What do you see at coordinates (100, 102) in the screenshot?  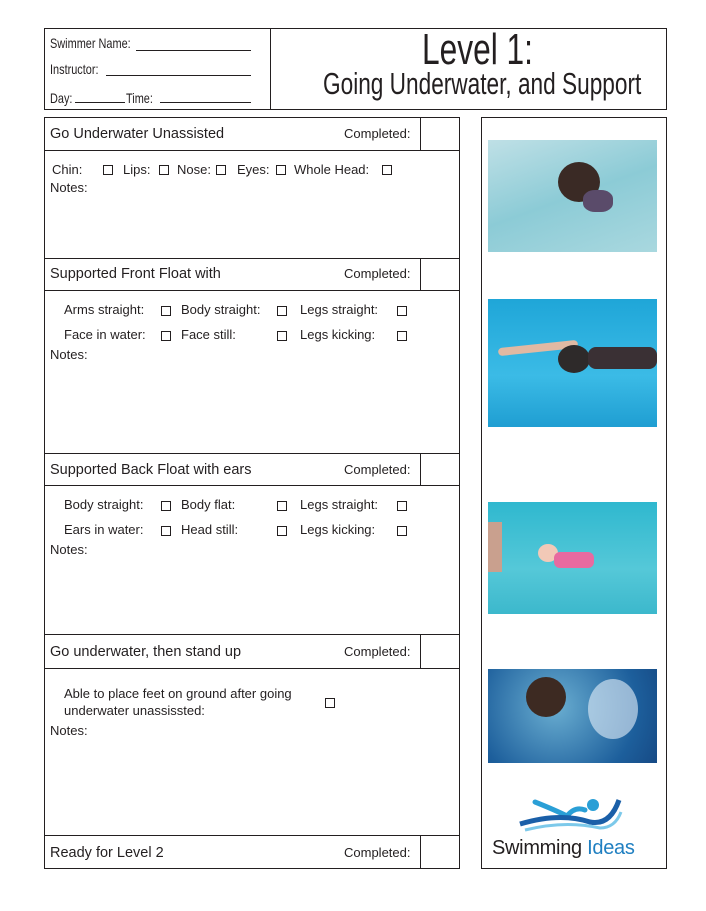 I see `day-field` at bounding box center [100, 102].